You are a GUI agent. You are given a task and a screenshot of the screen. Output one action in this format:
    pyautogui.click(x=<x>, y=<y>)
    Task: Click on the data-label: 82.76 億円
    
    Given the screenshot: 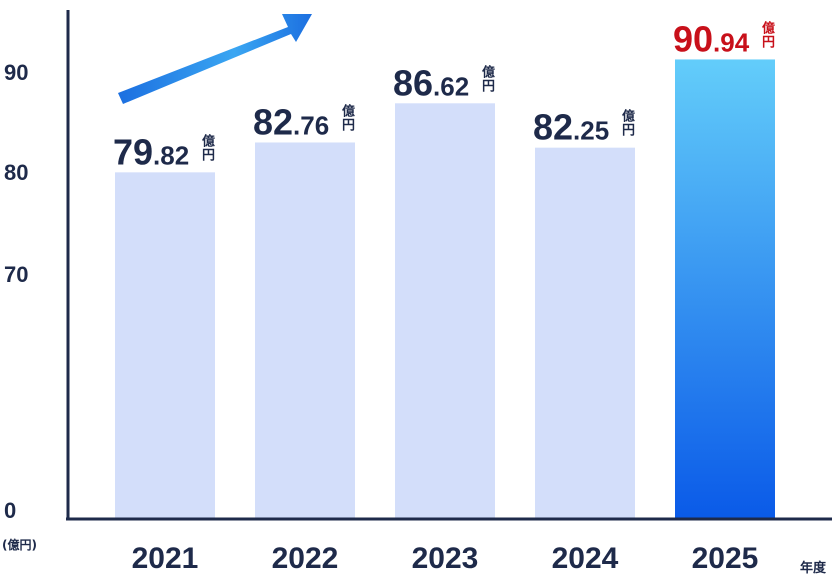 What is the action you would take?
    pyautogui.click(x=304, y=121)
    